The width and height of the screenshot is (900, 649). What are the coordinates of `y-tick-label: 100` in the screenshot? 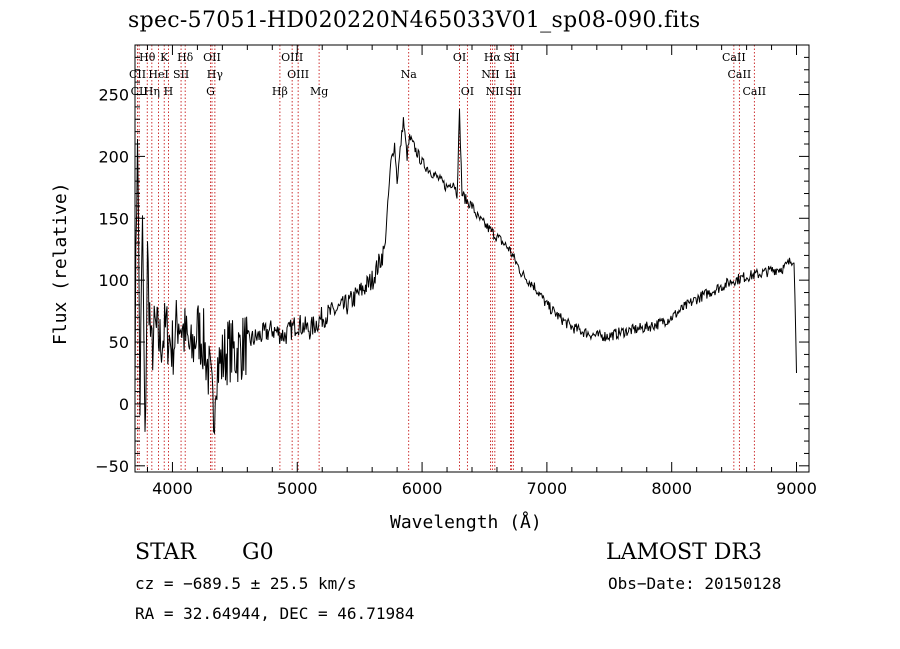 It's located at (113, 280).